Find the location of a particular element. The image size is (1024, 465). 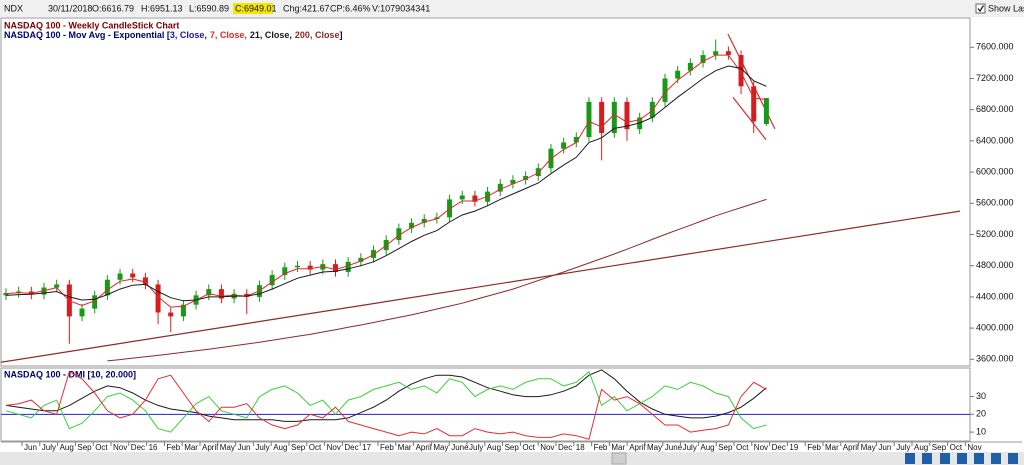

x-tick-label: Feb is located at coordinates (173, 447).